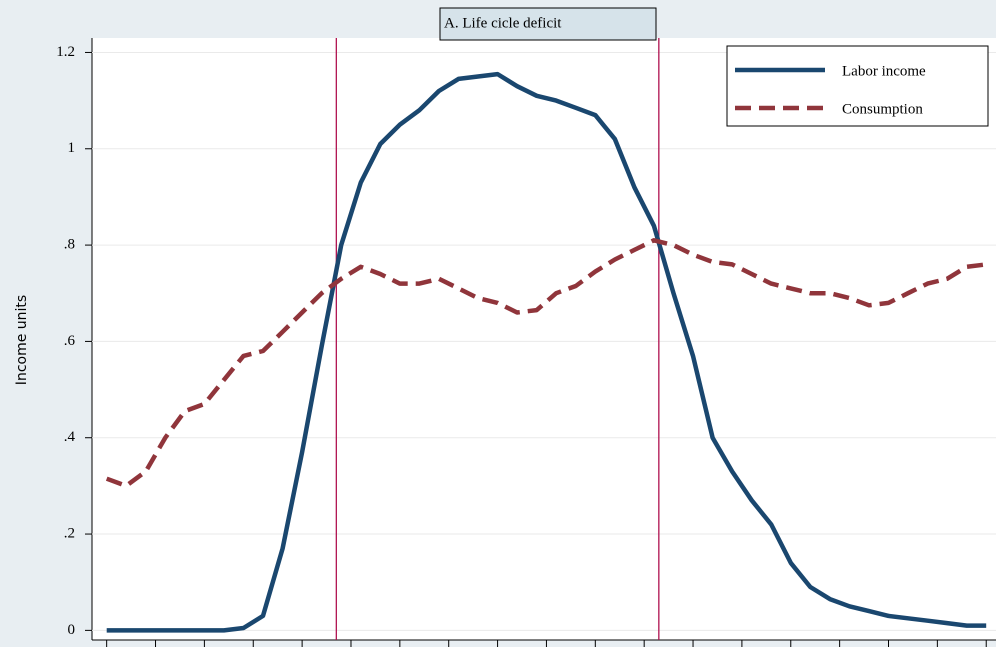 This screenshot has height=647, width=996. Describe the element at coordinates (69, 533) in the screenshot. I see `y-tick-label: .2` at that location.